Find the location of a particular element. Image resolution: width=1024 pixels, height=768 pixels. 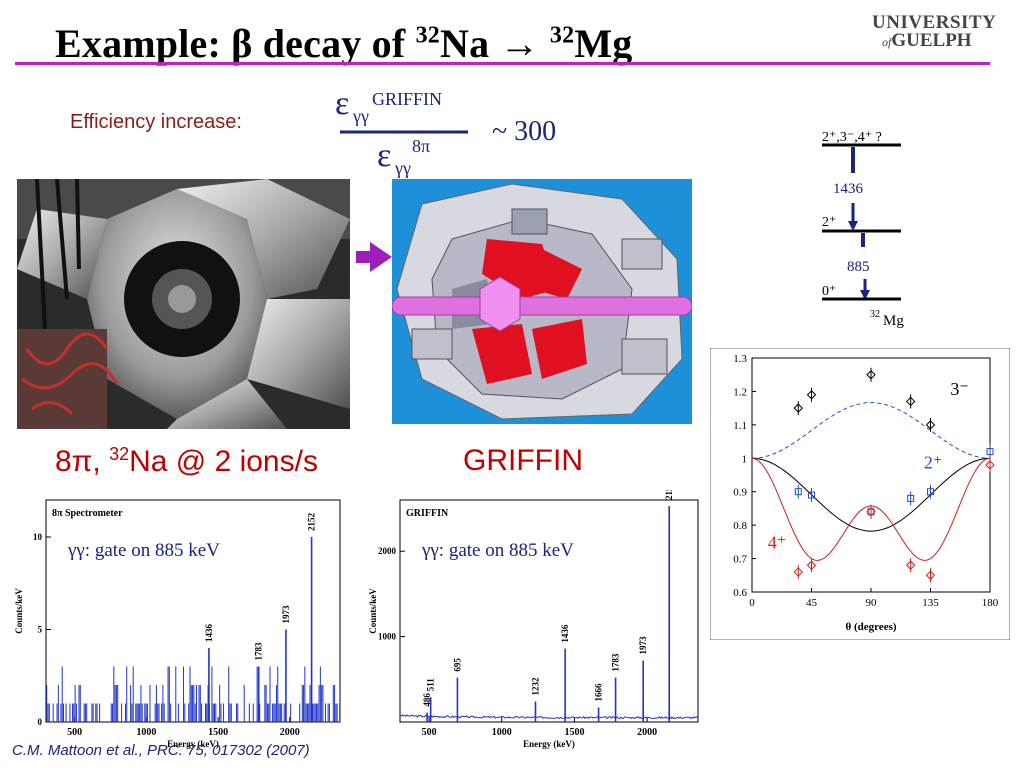

y-tick-label: 5 is located at coordinates (40, 630).